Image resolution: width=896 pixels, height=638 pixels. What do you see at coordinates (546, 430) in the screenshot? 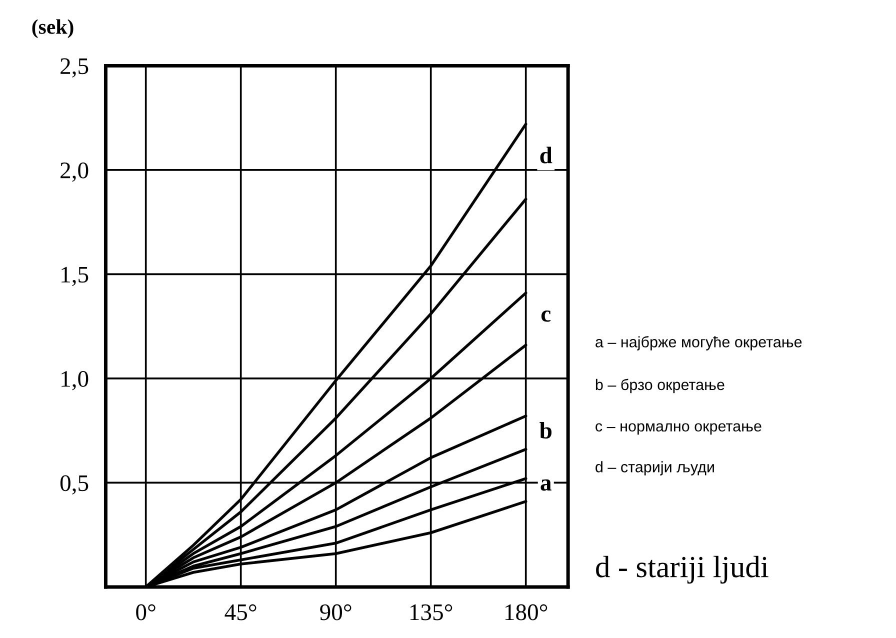
I see `annotation: b` at bounding box center [546, 430].